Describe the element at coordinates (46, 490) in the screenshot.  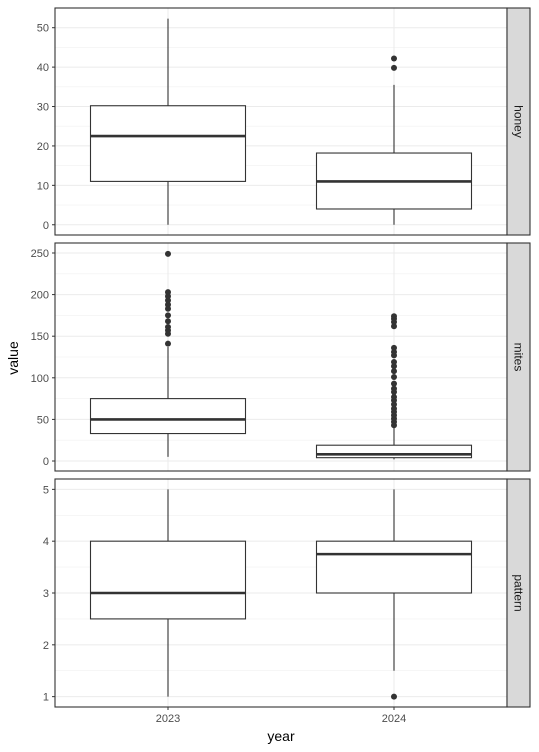
I see `y-tick-label: 5` at that location.